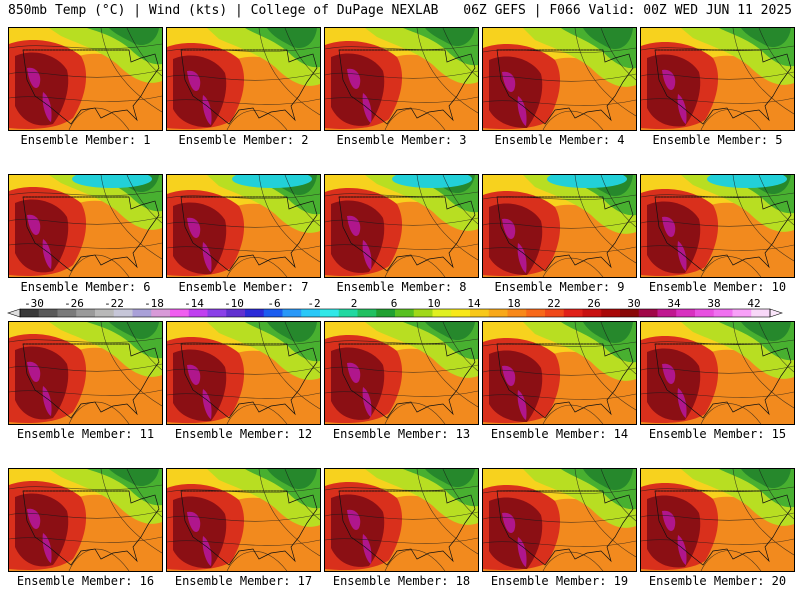 The image size is (800, 600). Describe the element at coordinates (401, 140) in the screenshot. I see `member-caption: Ensemble Member: 3` at that location.